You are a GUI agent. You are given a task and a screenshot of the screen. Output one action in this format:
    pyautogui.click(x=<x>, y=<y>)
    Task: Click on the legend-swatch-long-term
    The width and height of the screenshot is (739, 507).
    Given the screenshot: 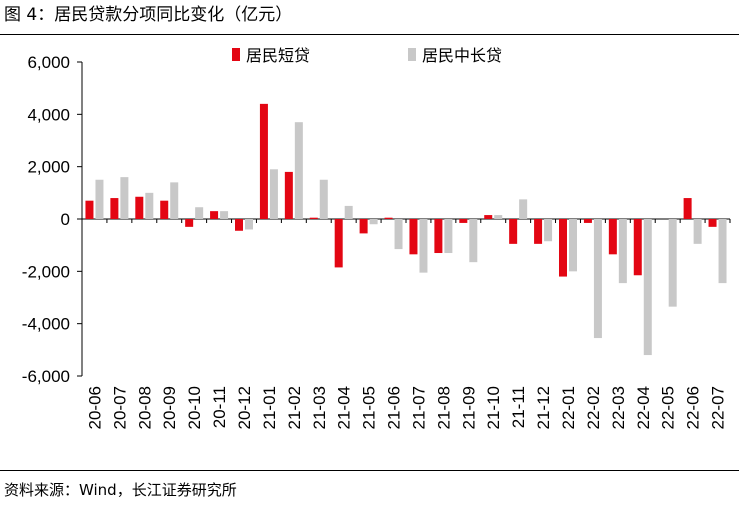 What is the action you would take?
    pyautogui.click(x=412, y=54)
    